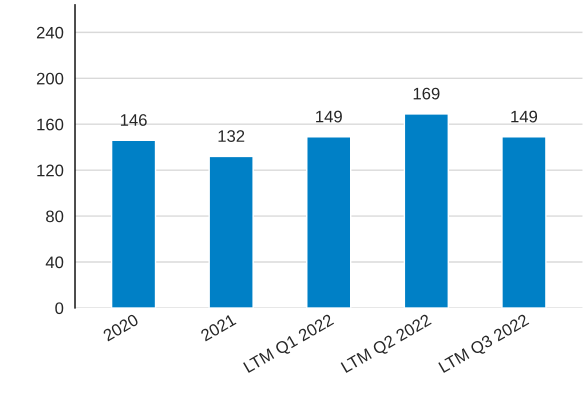  What do you see at coordinates (427, 94) in the screenshot?
I see `data-label: 169` at bounding box center [427, 94].